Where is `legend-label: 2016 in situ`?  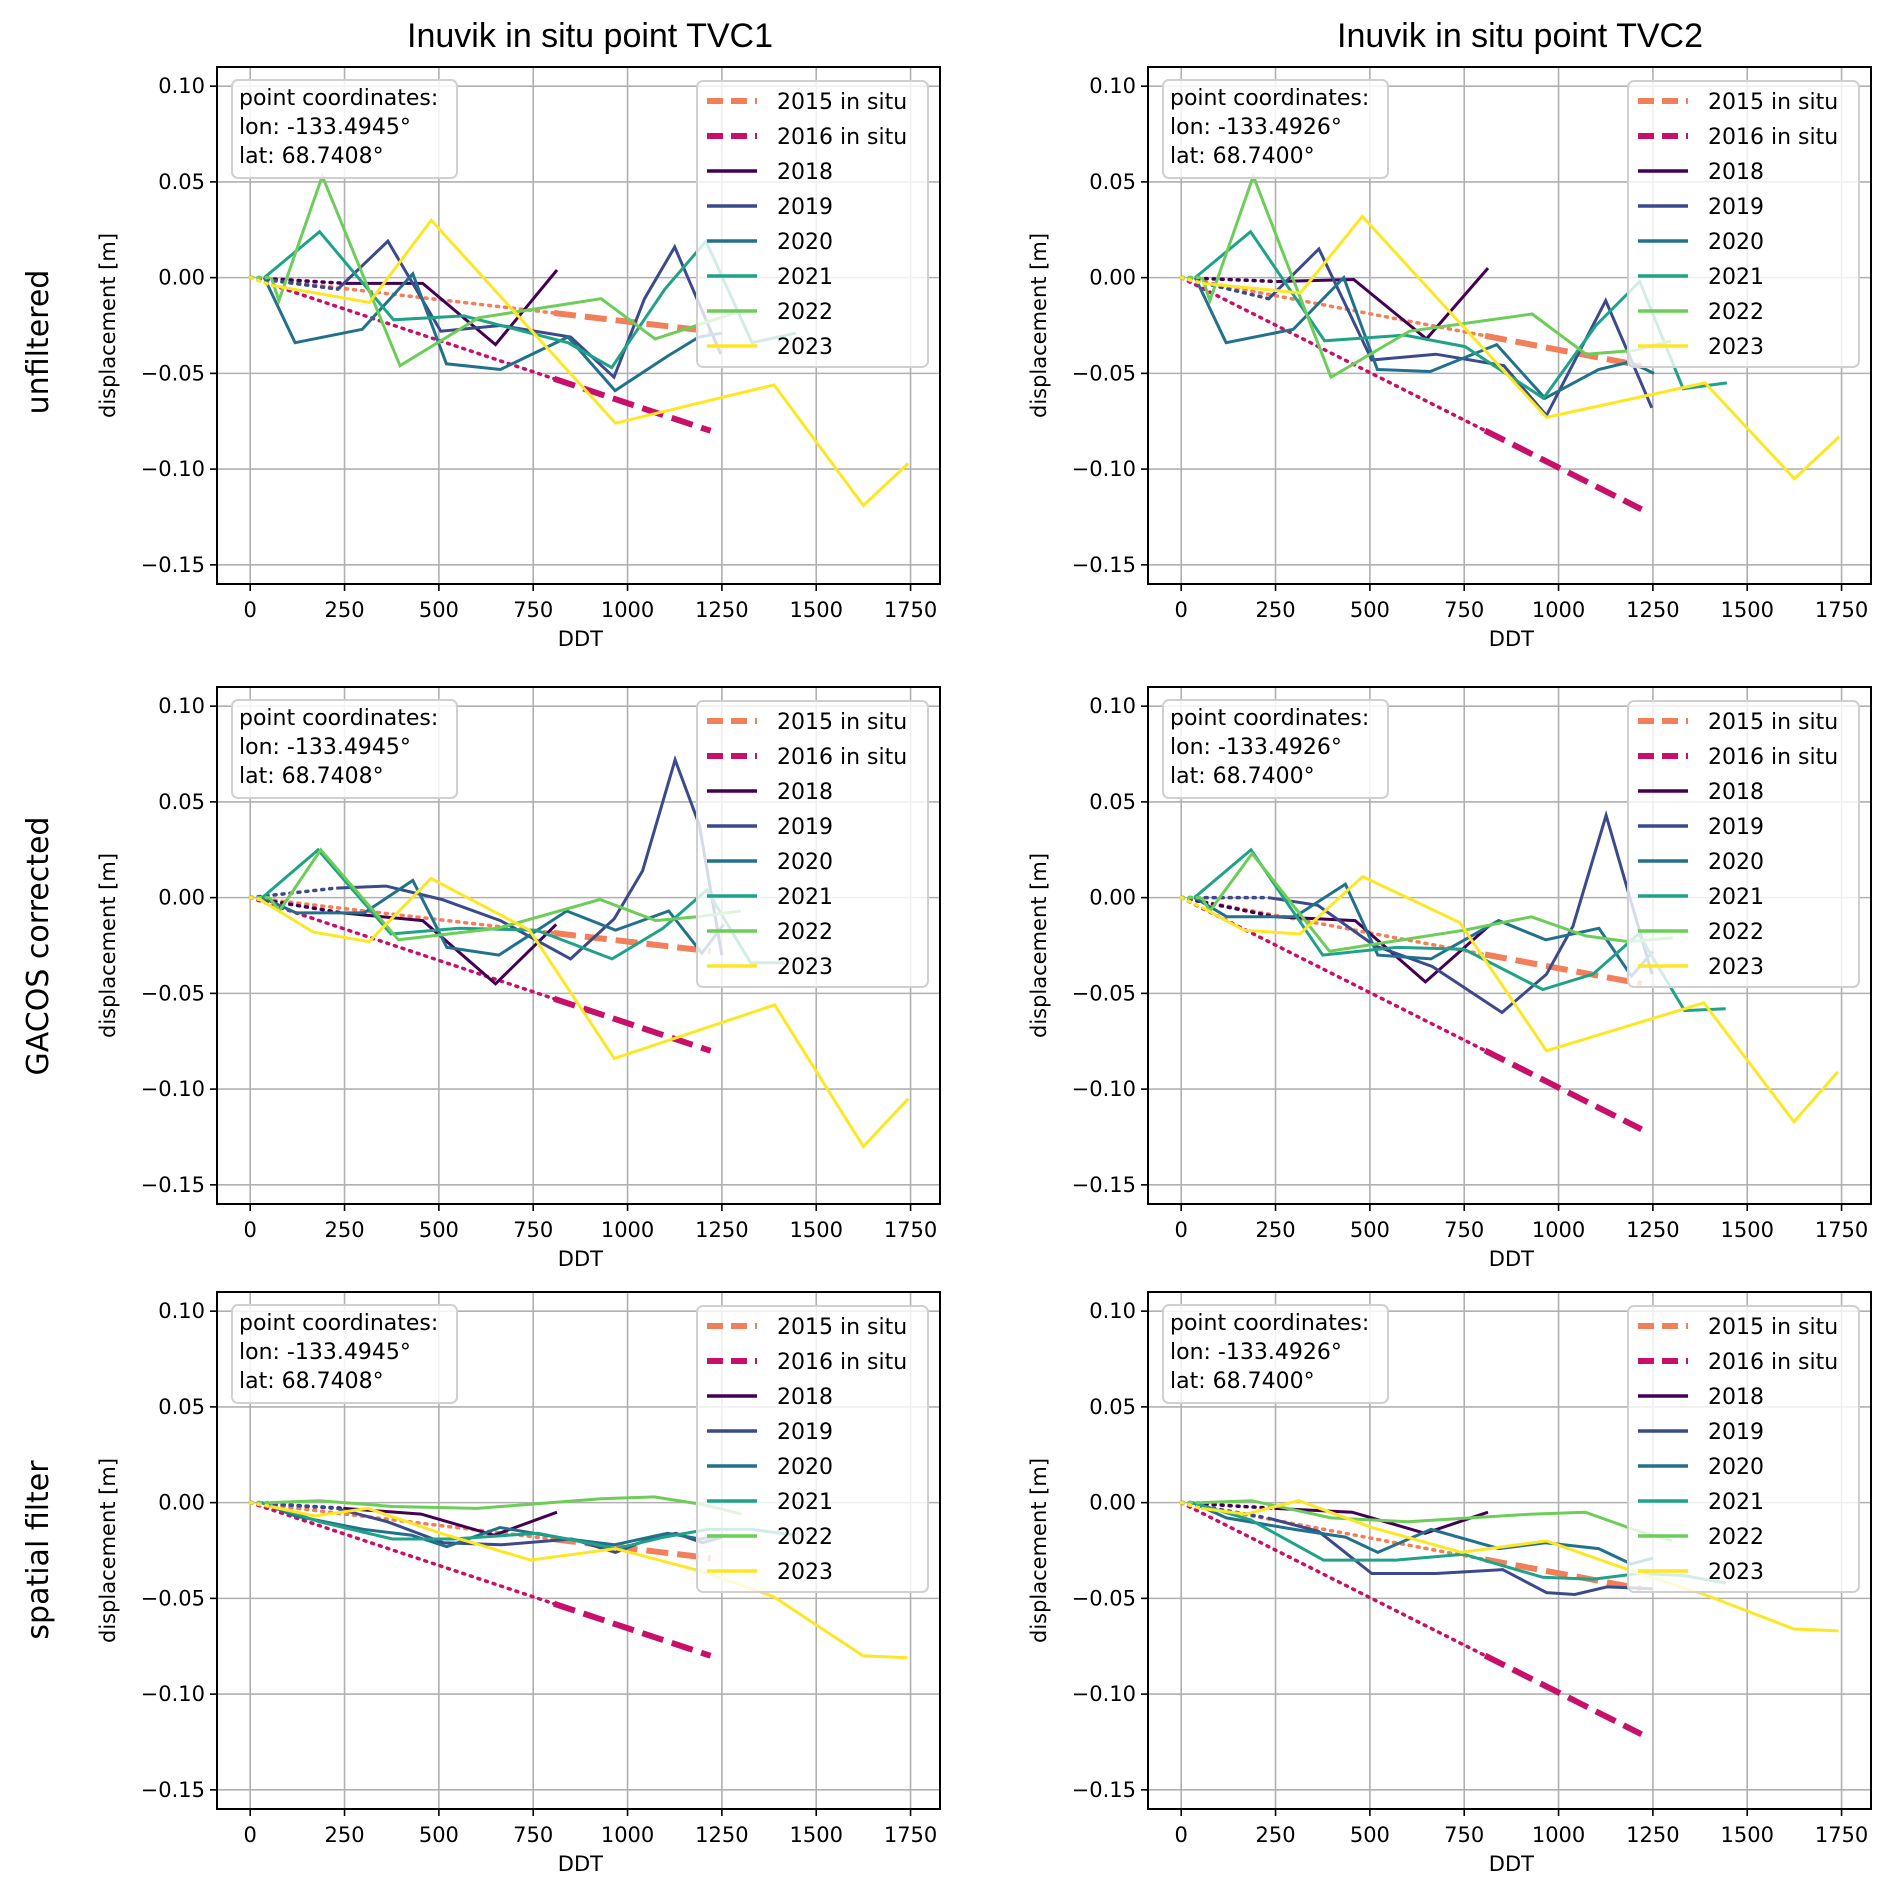 legend-label: 2016 in situ is located at coordinates (1773, 137).